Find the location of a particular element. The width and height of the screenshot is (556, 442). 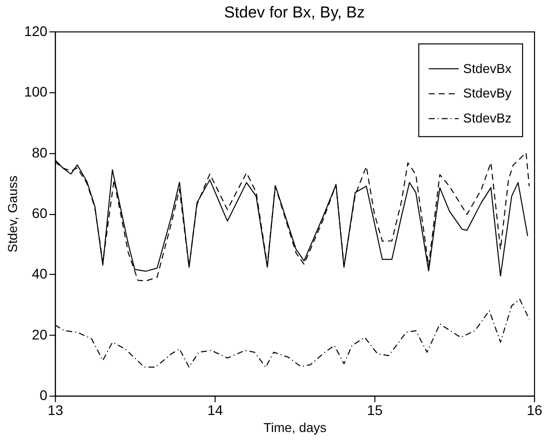

chart-title: Stdev for Bx, By, Bz is located at coordinates (294, 13).